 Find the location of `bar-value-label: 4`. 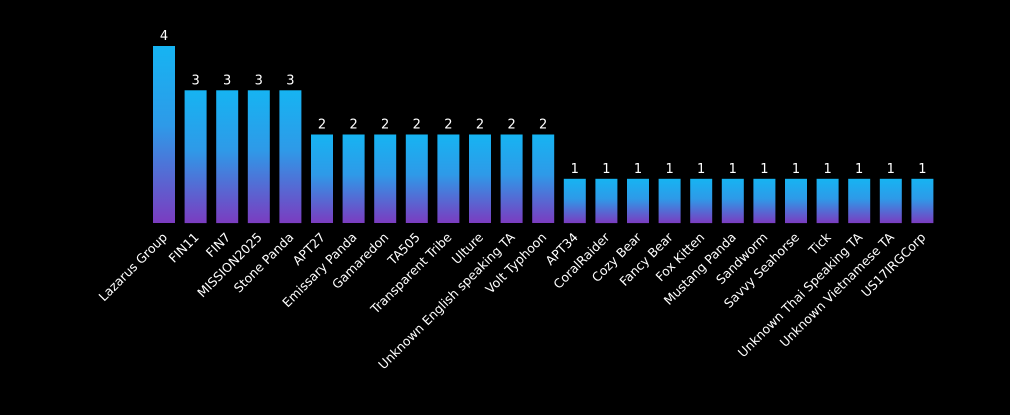

bar-value-label: 4 is located at coordinates (164, 36).